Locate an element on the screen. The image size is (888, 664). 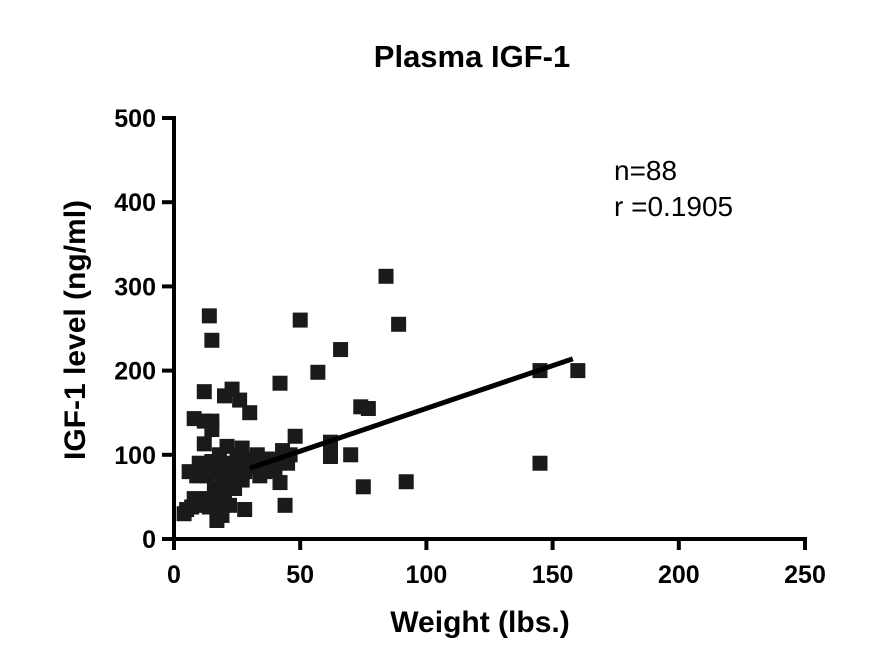
annotation-n: n=88 is located at coordinates (645, 170).